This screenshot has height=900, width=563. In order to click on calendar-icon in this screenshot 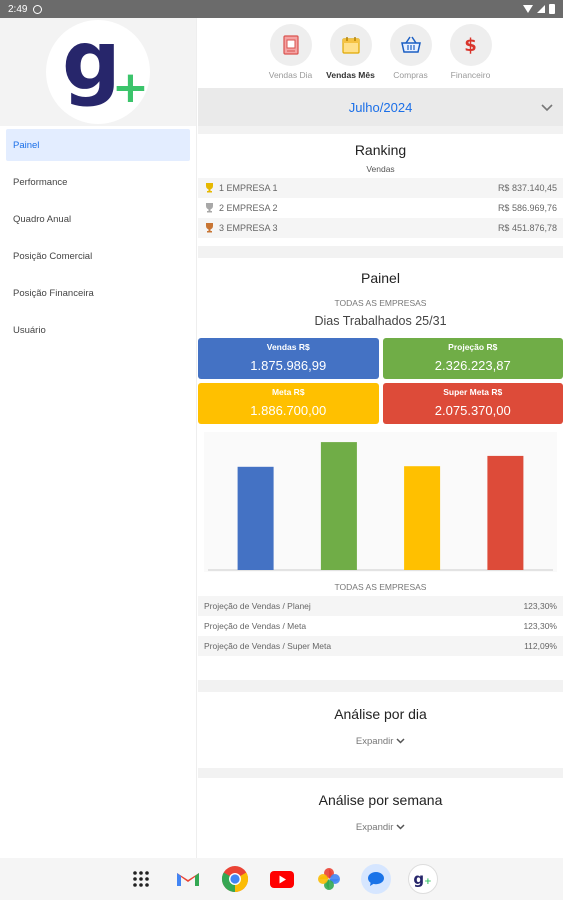, I will do `click(350, 45)`.